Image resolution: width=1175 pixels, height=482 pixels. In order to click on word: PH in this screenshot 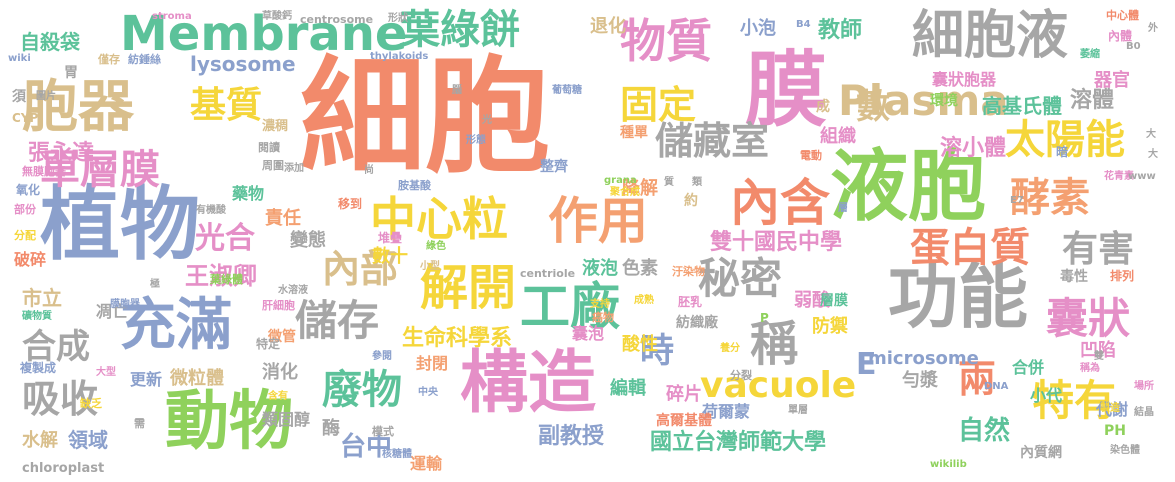, I will do `click(1115, 431)`.